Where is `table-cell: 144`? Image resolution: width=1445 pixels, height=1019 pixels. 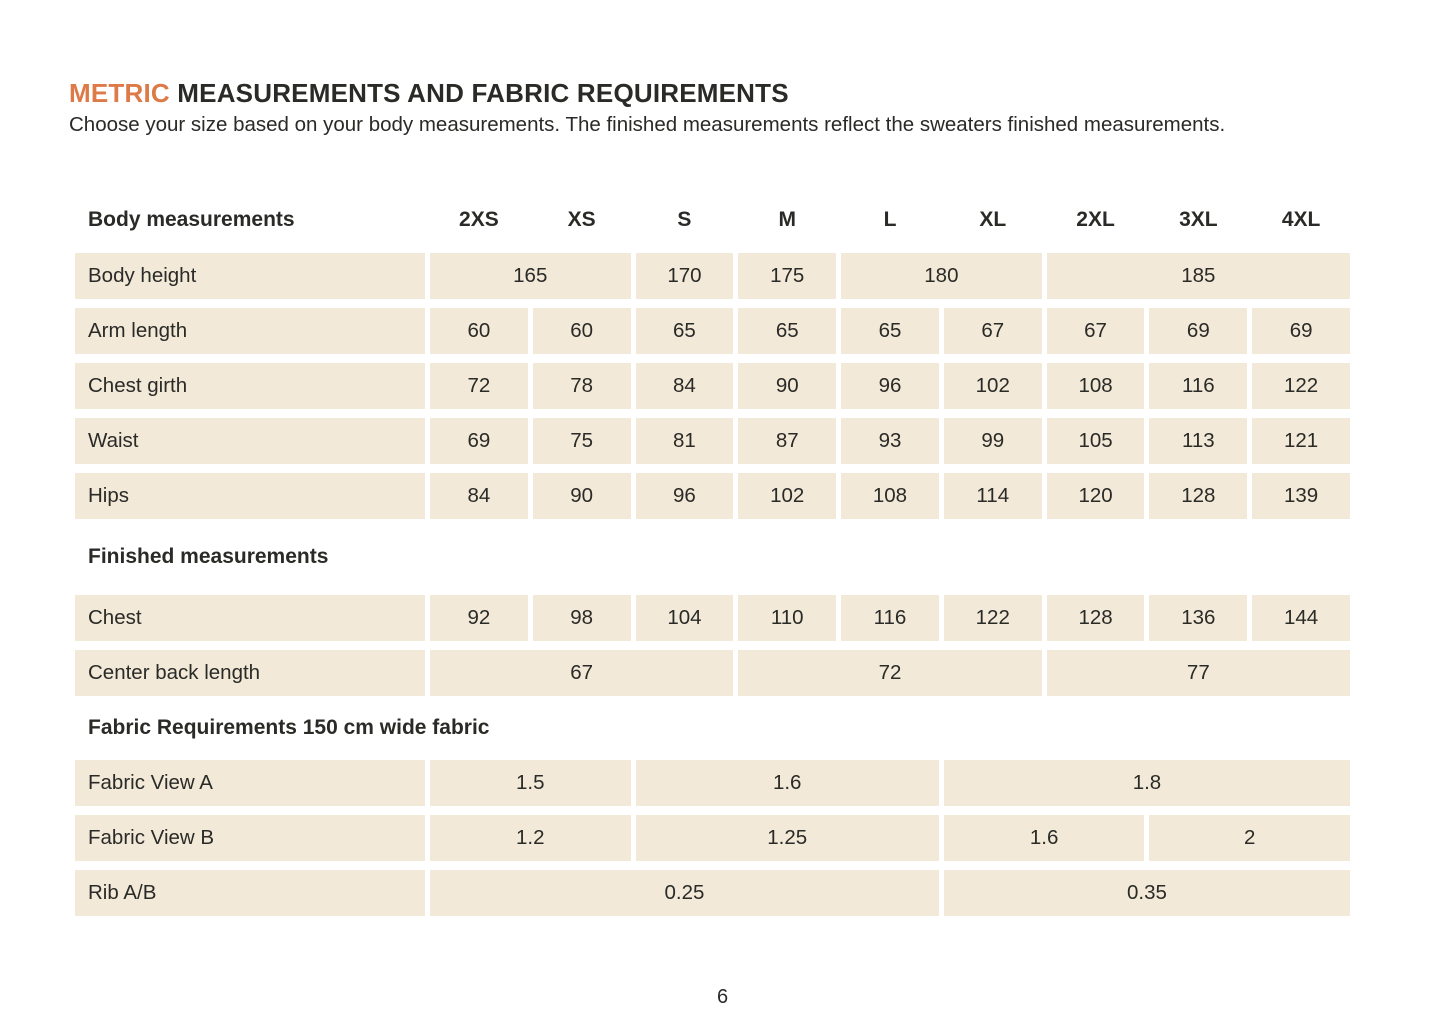 table-cell: 144 is located at coordinates (1301, 618).